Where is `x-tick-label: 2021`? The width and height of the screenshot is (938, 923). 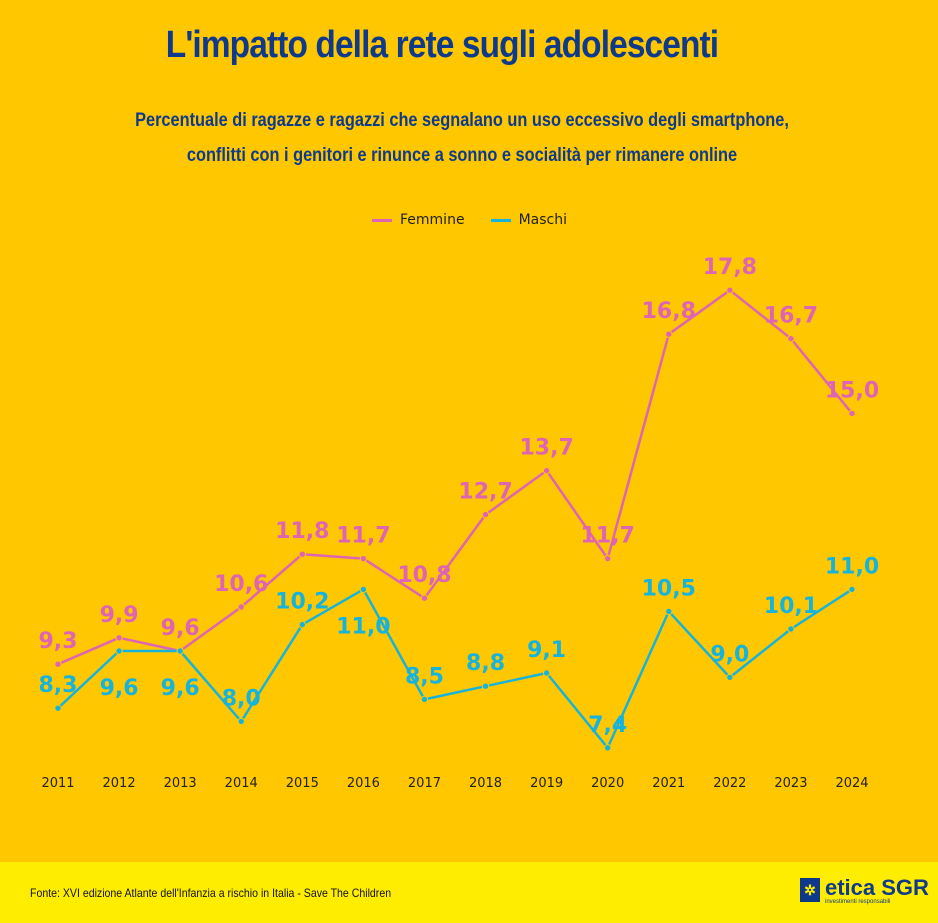
x-tick-label: 2021 is located at coordinates (668, 783).